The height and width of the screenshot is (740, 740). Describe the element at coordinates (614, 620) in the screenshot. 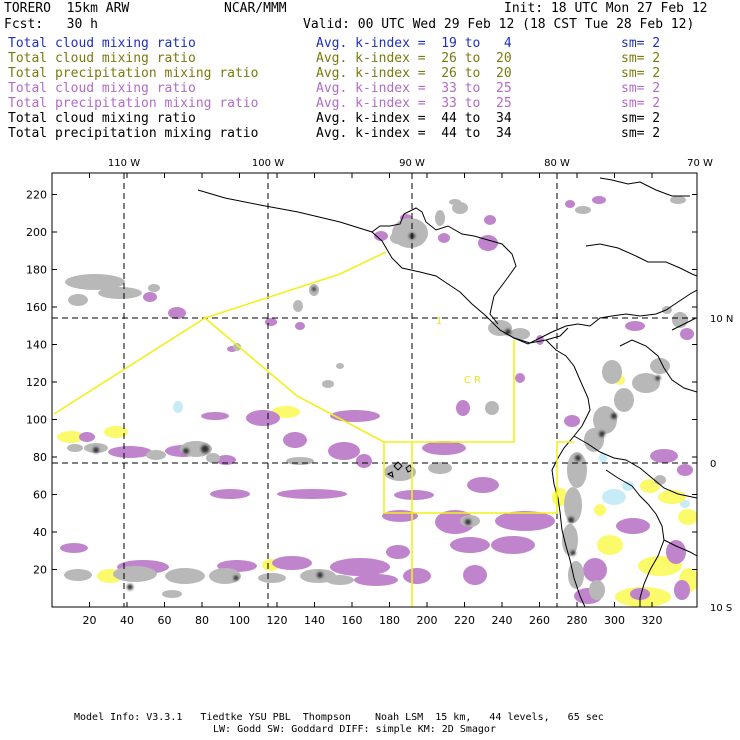

I see `x-tick-label: 300` at that location.